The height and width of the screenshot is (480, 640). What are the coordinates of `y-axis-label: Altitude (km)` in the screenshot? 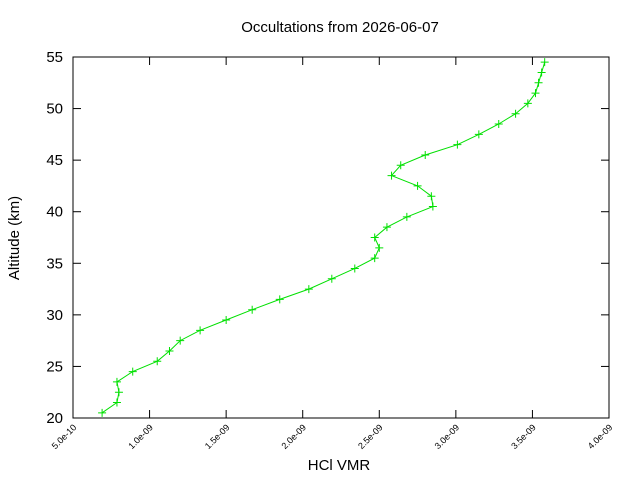 It's located at (14, 238).